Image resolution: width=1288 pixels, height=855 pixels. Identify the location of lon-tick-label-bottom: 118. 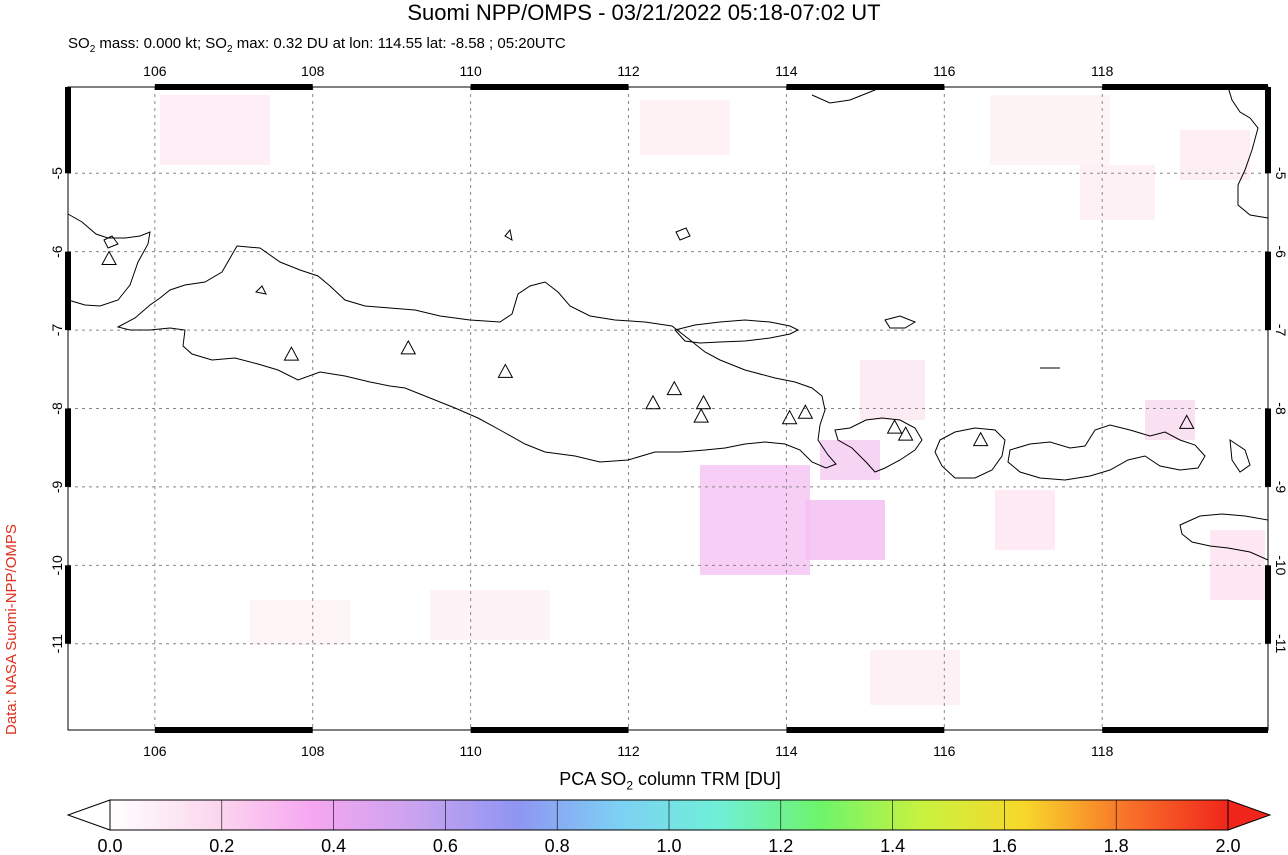
(1102, 751).